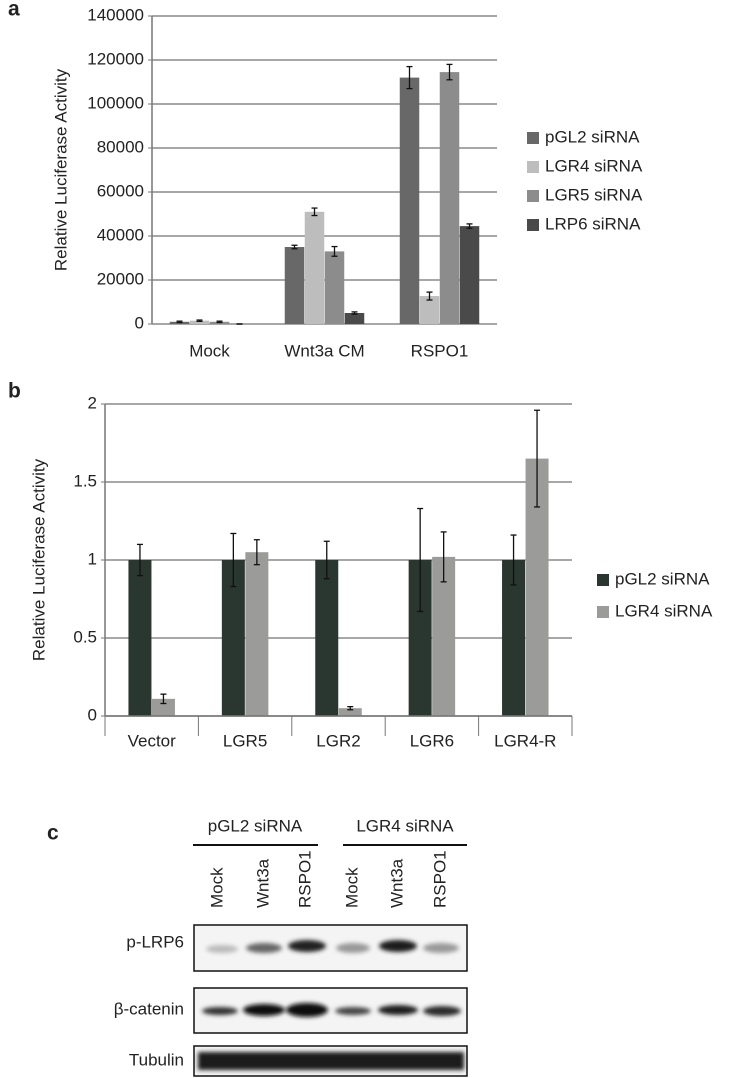 The width and height of the screenshot is (729, 1078). What do you see at coordinates (85, 636) in the screenshot?
I see `y-tick-label: 0.5` at bounding box center [85, 636].